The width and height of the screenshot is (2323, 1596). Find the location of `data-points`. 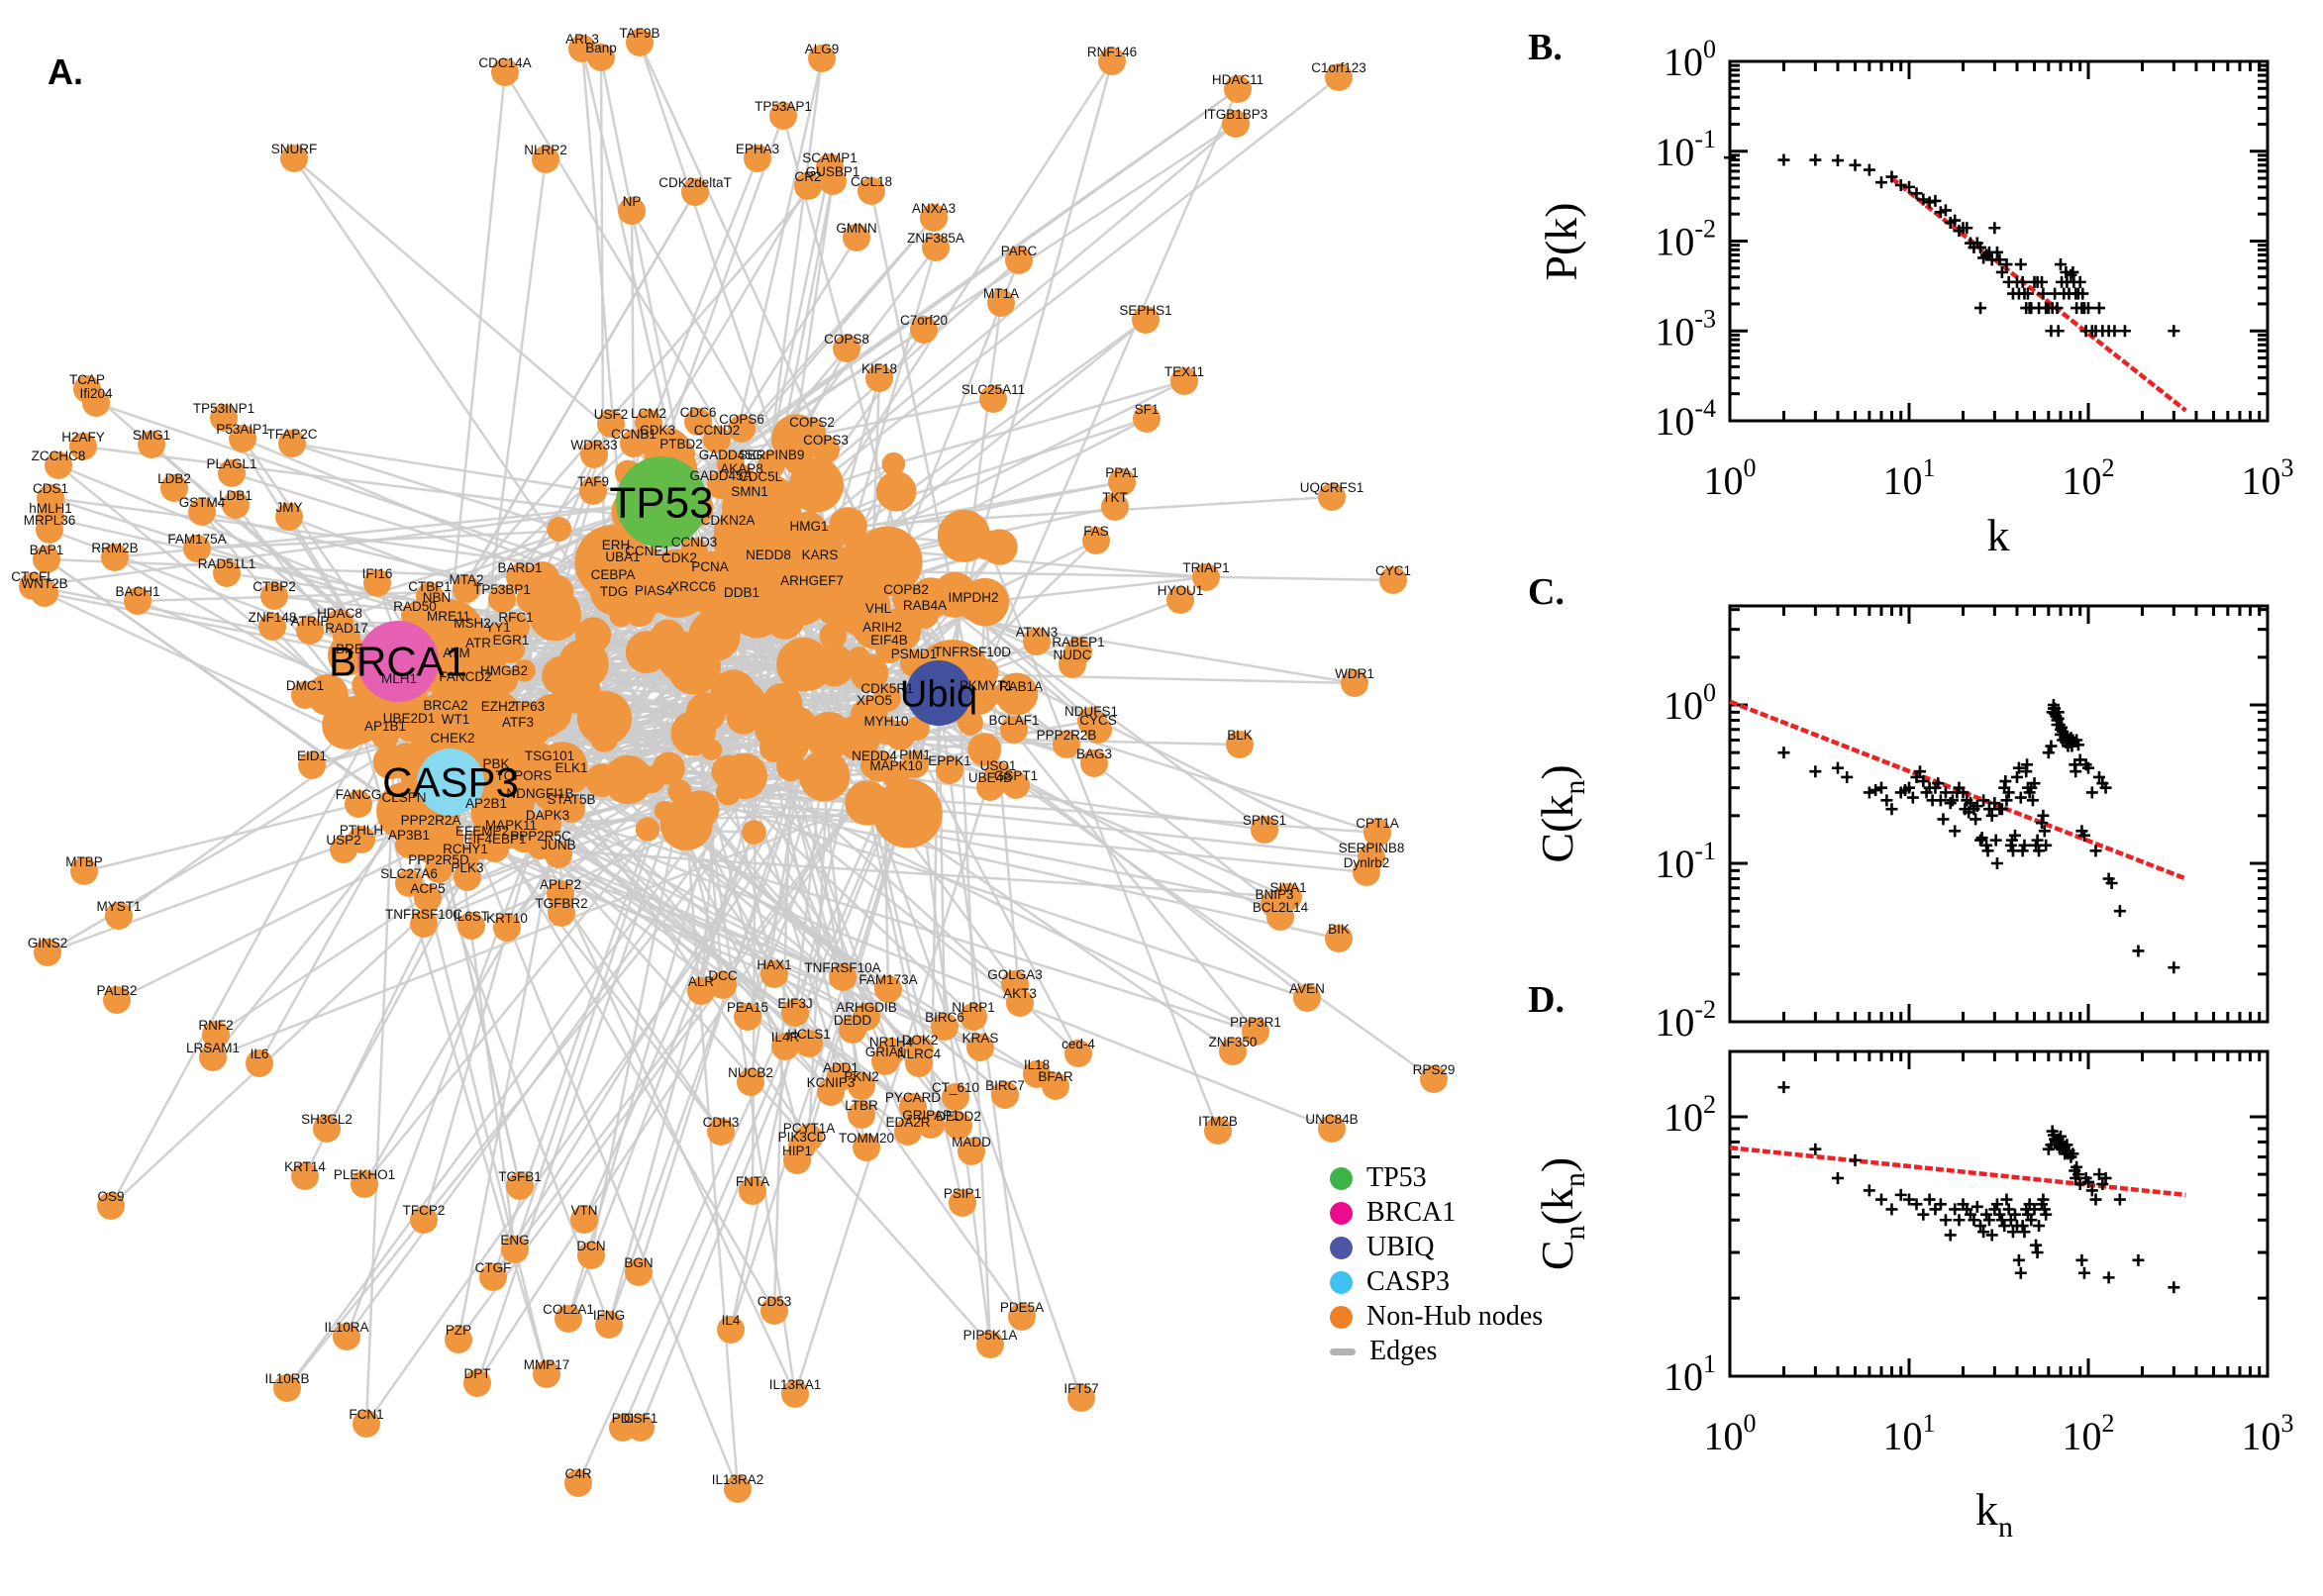

data-points is located at coordinates (1978, 836).